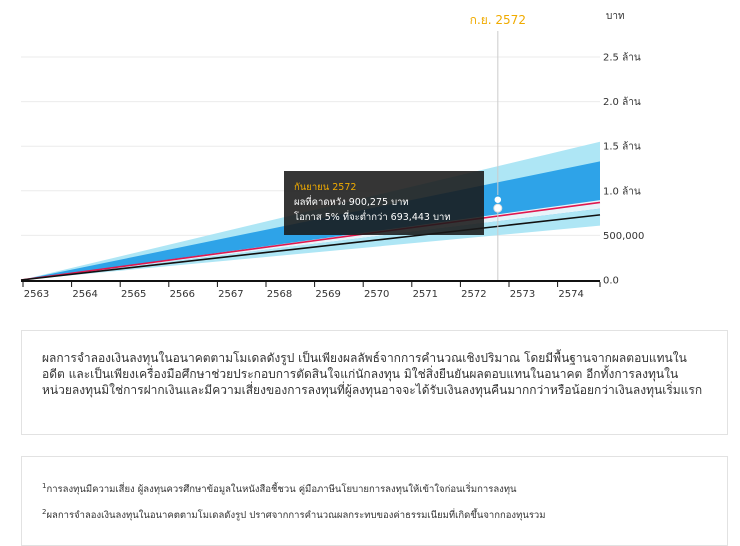 Image resolution: width=740 pixels, height=546 pixels. What do you see at coordinates (325, 187) in the screenshot?
I see `tooltip-title: กันยายน 2572` at bounding box center [325, 187].